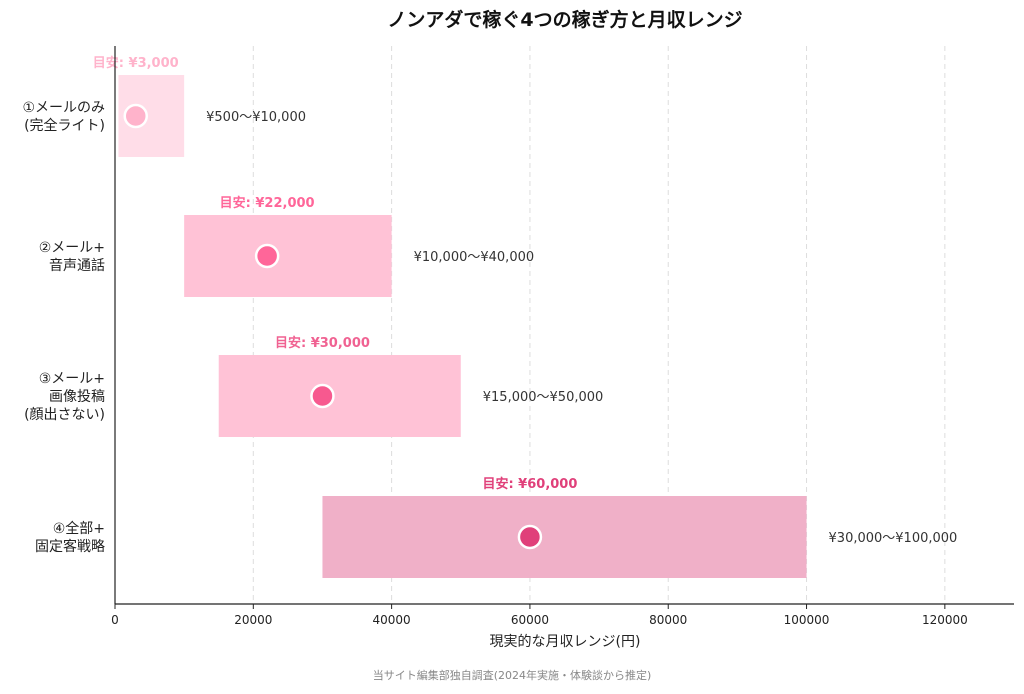  Describe the element at coordinates (392, 620) in the screenshot. I see `x-tick-label: 40000` at that location.